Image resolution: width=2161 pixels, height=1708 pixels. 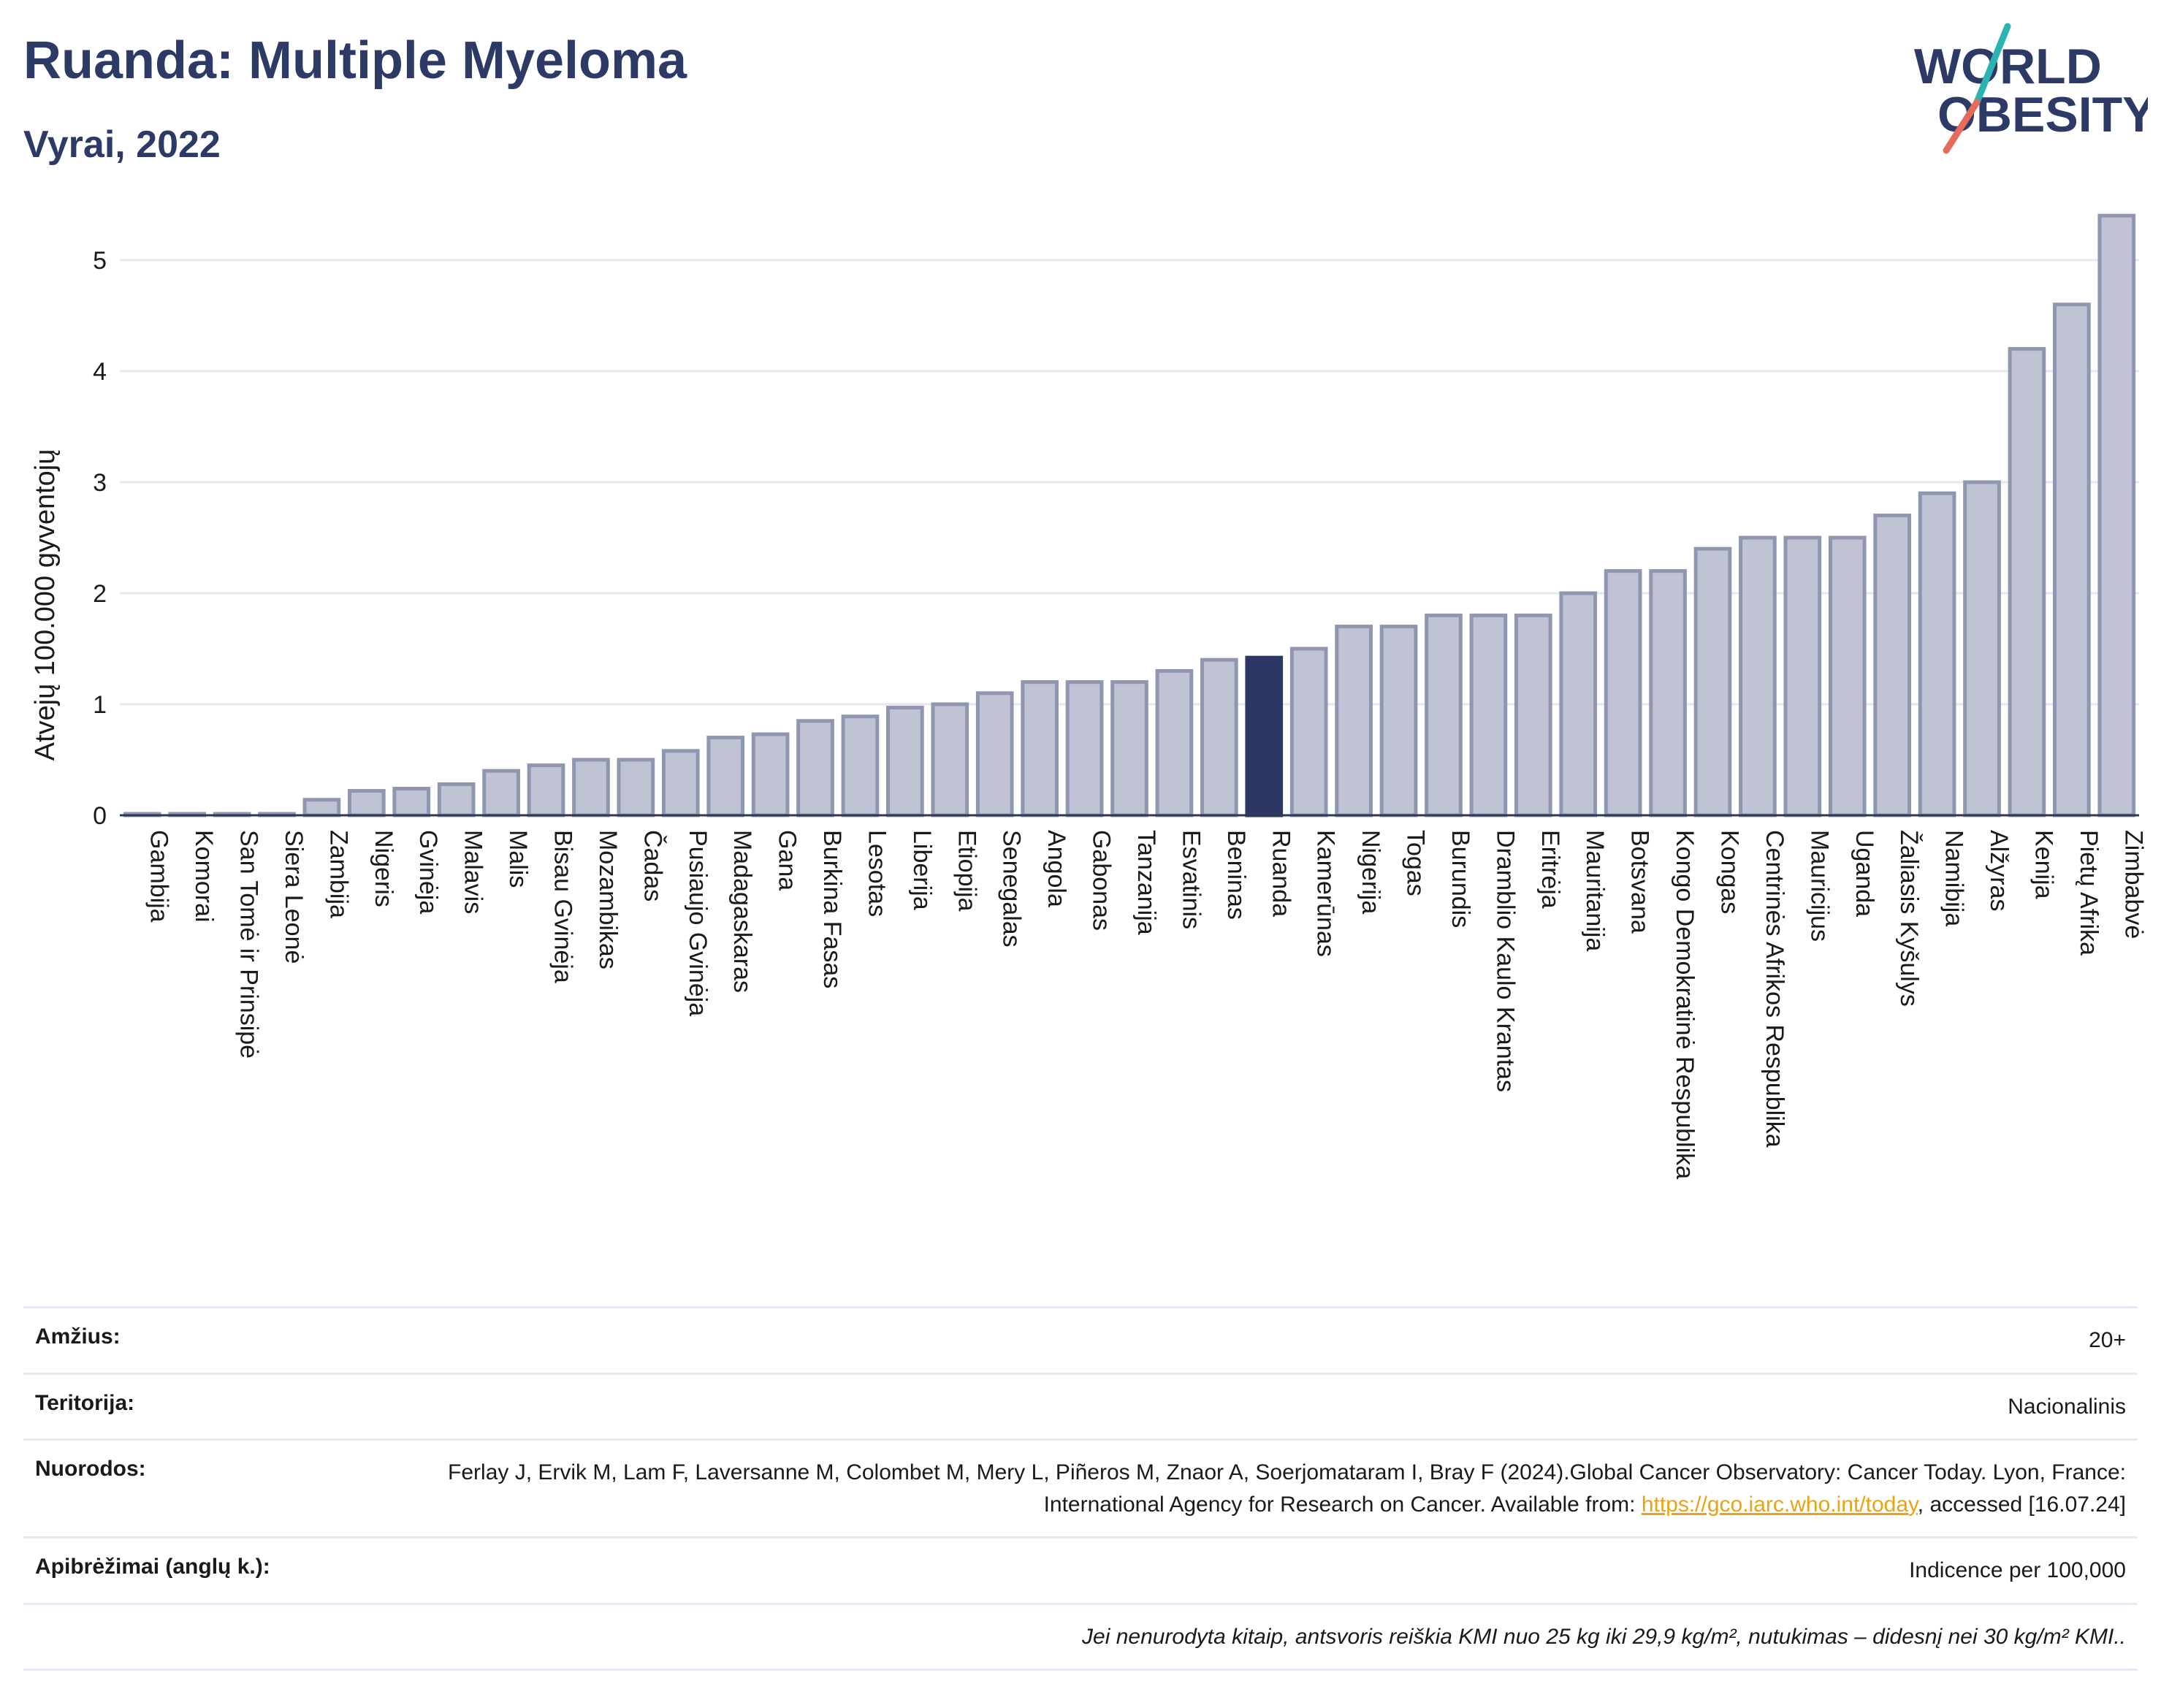 What do you see at coordinates (153, 1567) in the screenshot?
I see `definitions-label: Apibrėžimai (anglų k.):` at bounding box center [153, 1567].